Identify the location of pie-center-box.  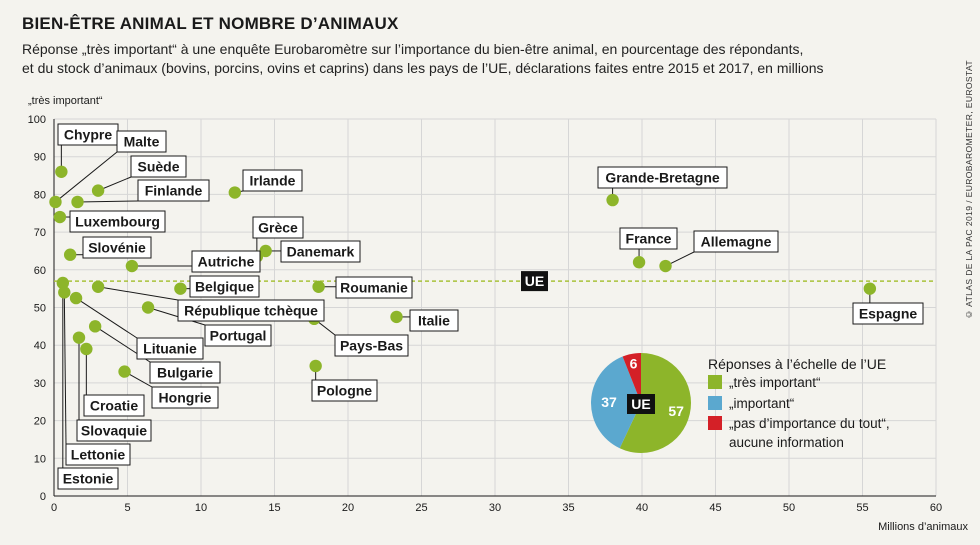
(641, 404).